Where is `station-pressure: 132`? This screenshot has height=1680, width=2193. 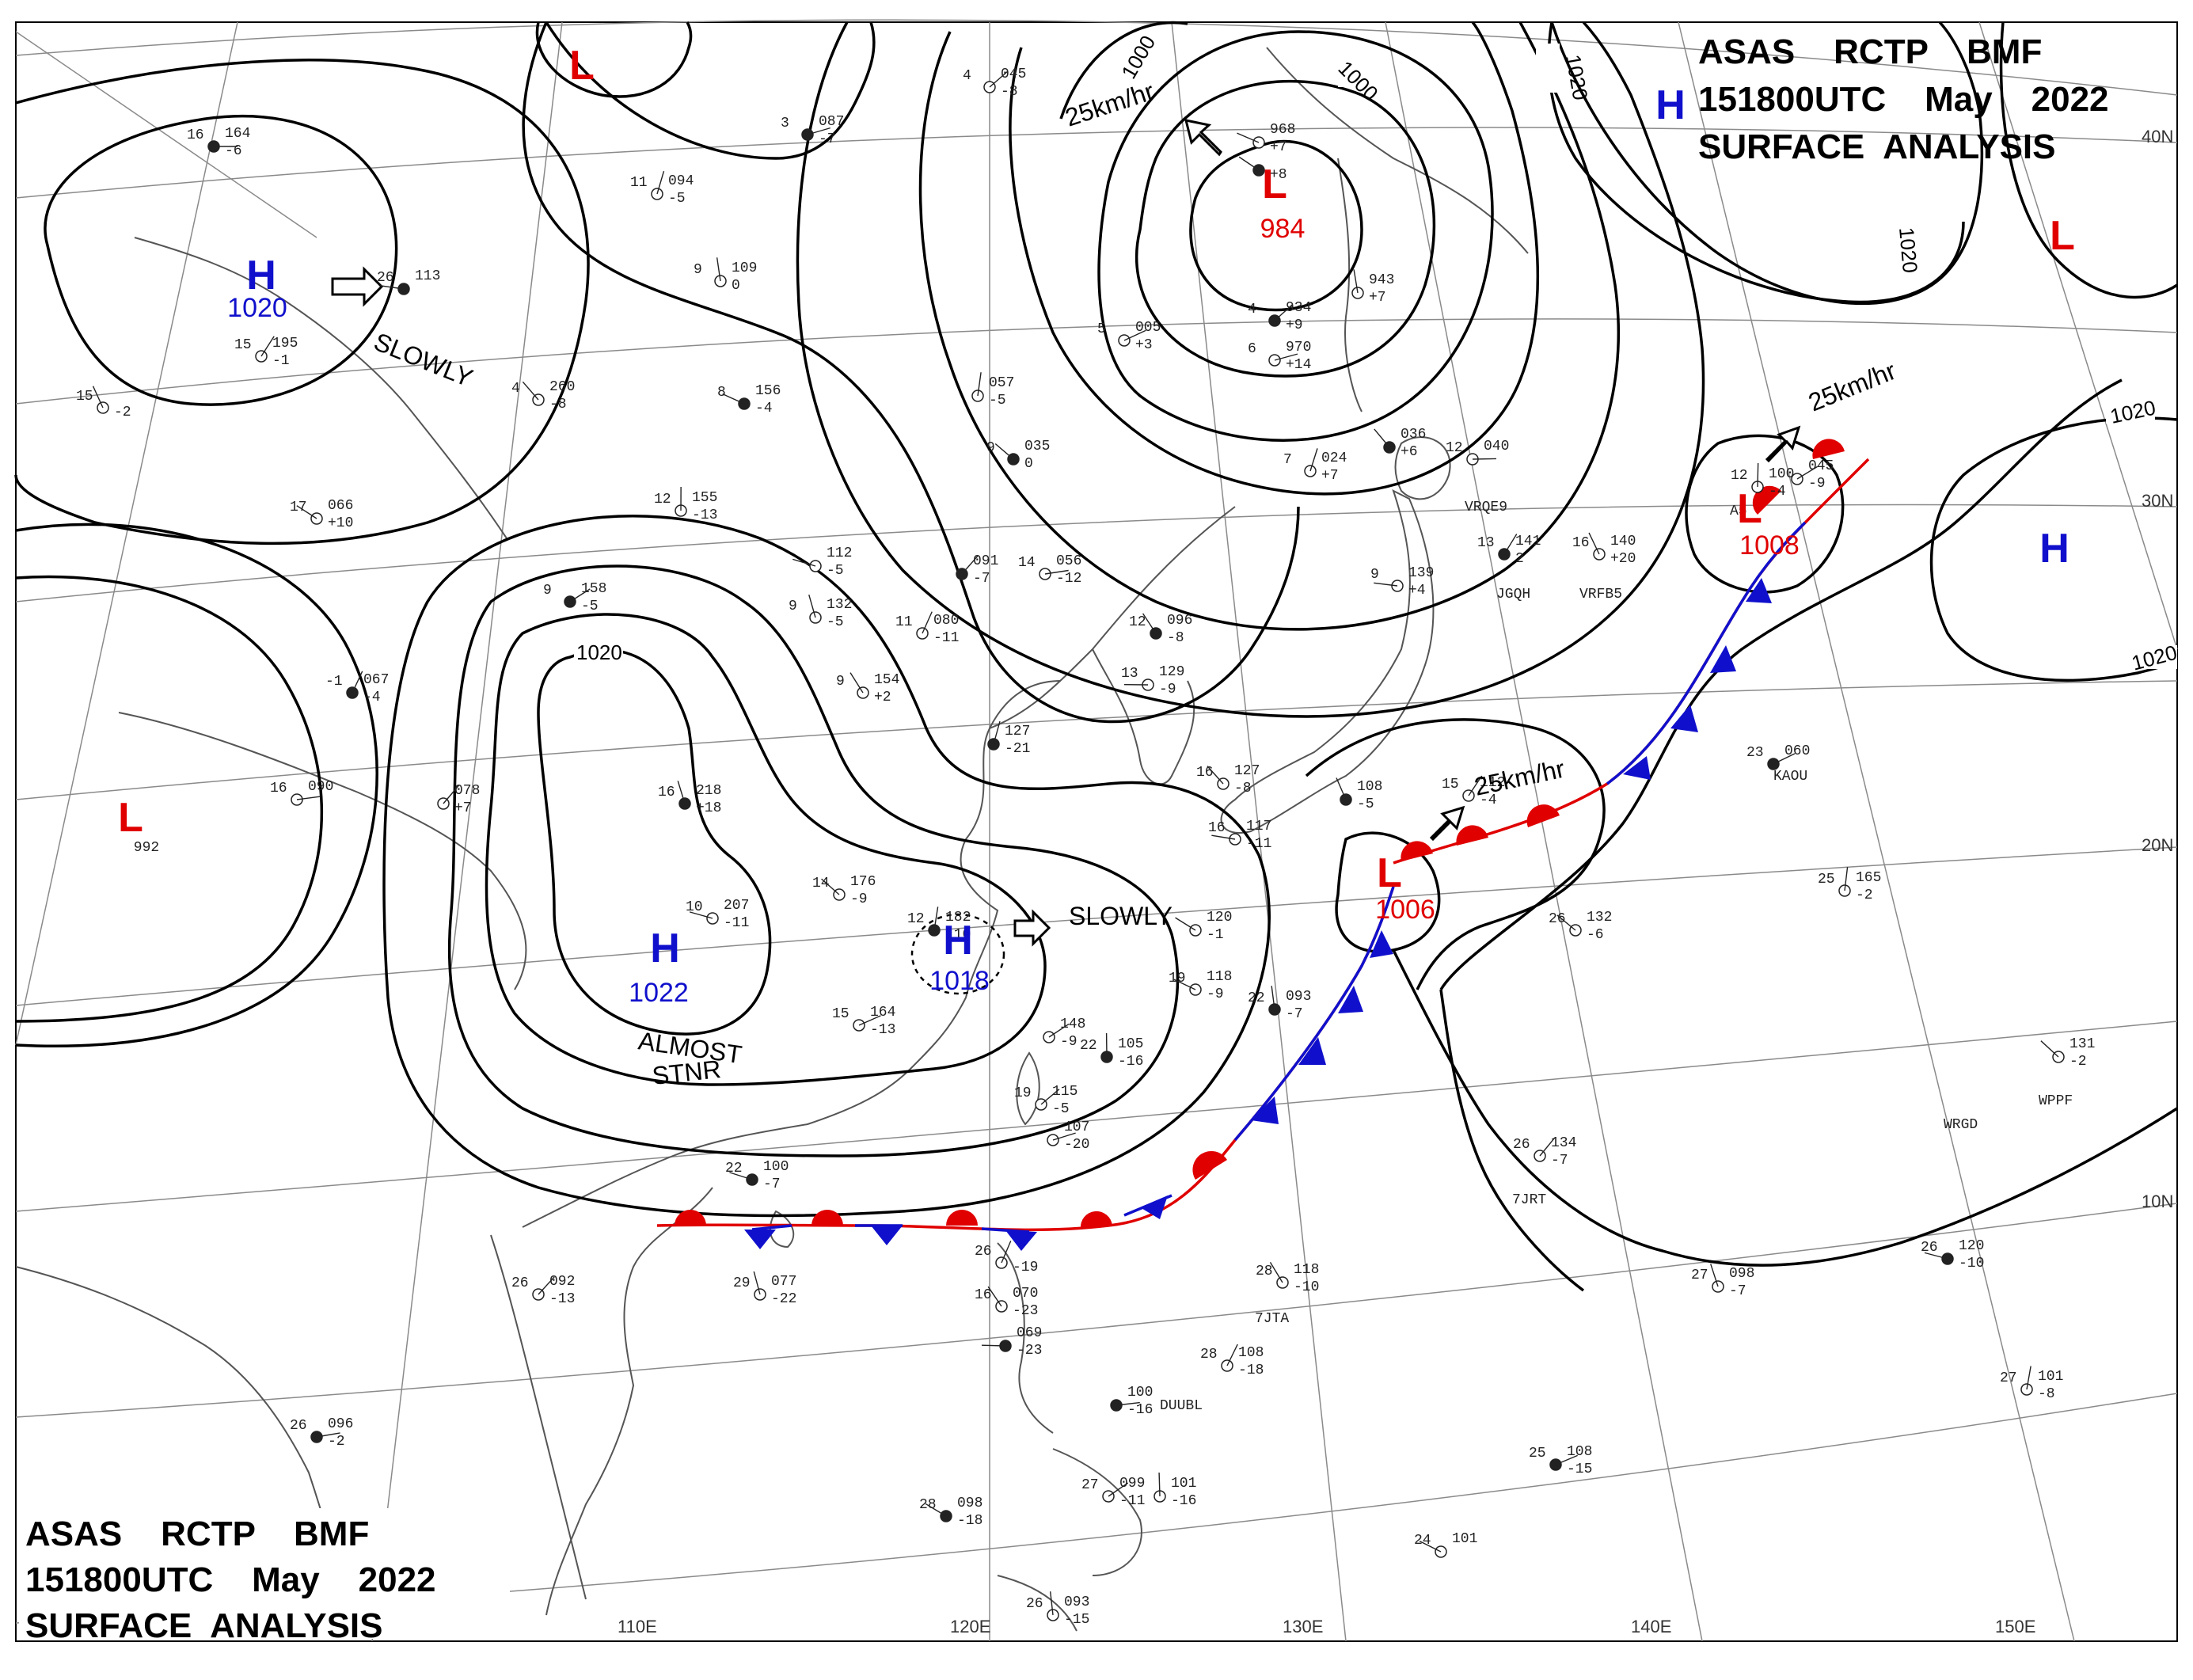 station-pressure: 132 is located at coordinates (840, 605).